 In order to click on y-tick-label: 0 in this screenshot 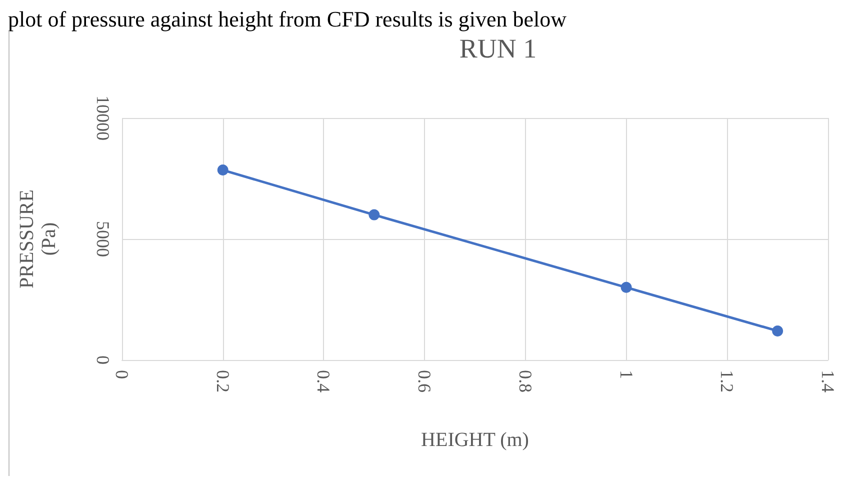, I will do `click(103, 360)`.